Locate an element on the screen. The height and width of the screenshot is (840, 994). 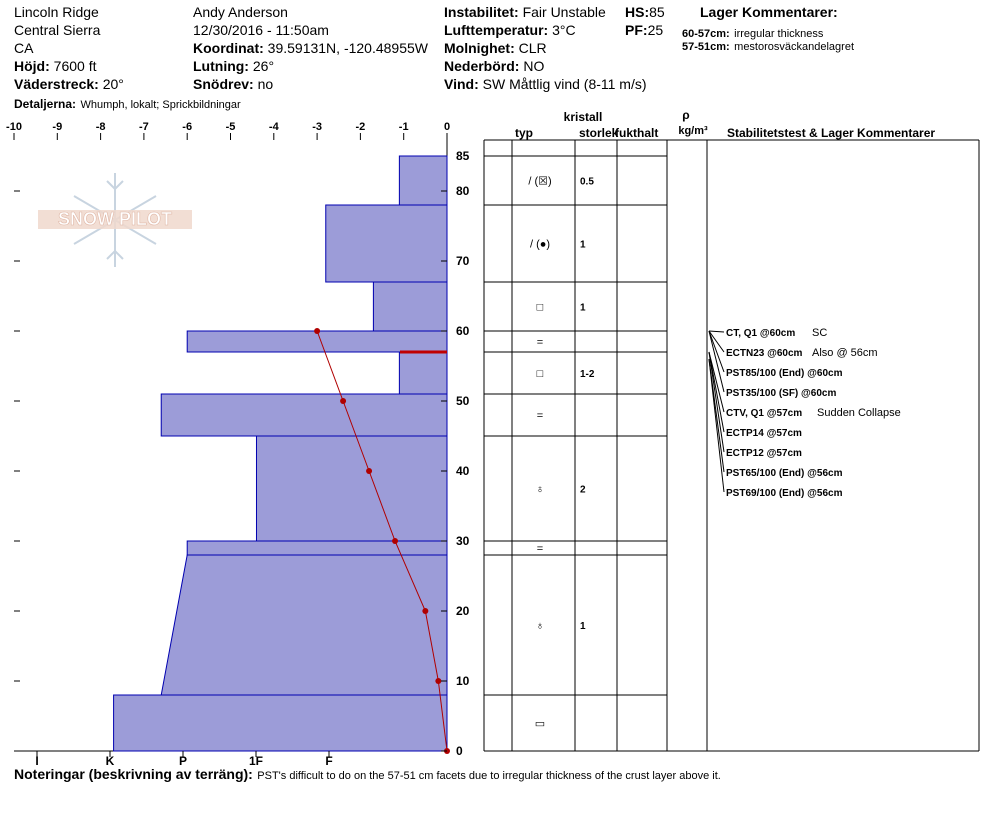
datetime: 12/30/2016 - 11:50am is located at coordinates (261, 30).